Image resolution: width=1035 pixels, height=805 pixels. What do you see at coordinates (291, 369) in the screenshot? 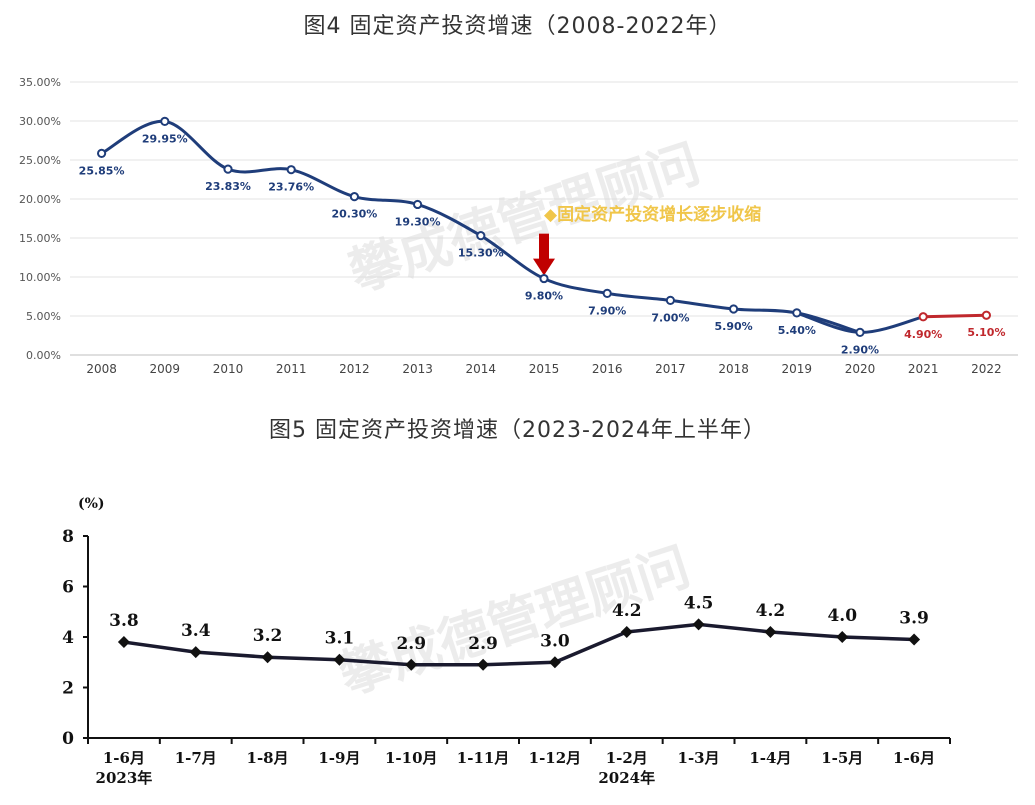
I see `x-tick-label: 2011` at bounding box center [291, 369].